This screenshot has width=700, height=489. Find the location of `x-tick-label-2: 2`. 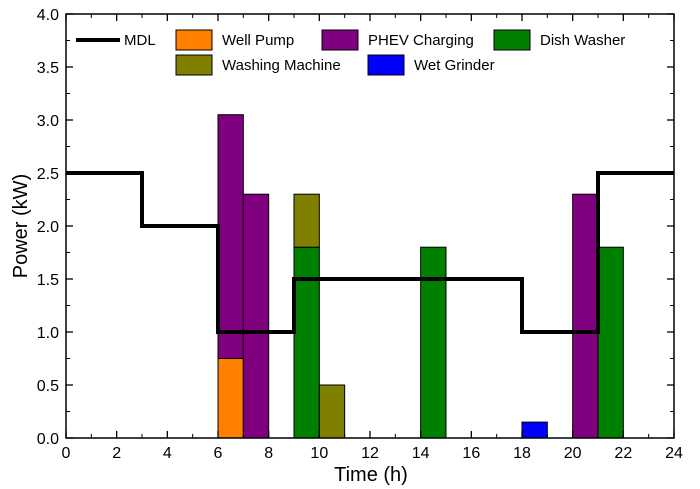

x-tick-label-2: 2 is located at coordinates (116, 453).